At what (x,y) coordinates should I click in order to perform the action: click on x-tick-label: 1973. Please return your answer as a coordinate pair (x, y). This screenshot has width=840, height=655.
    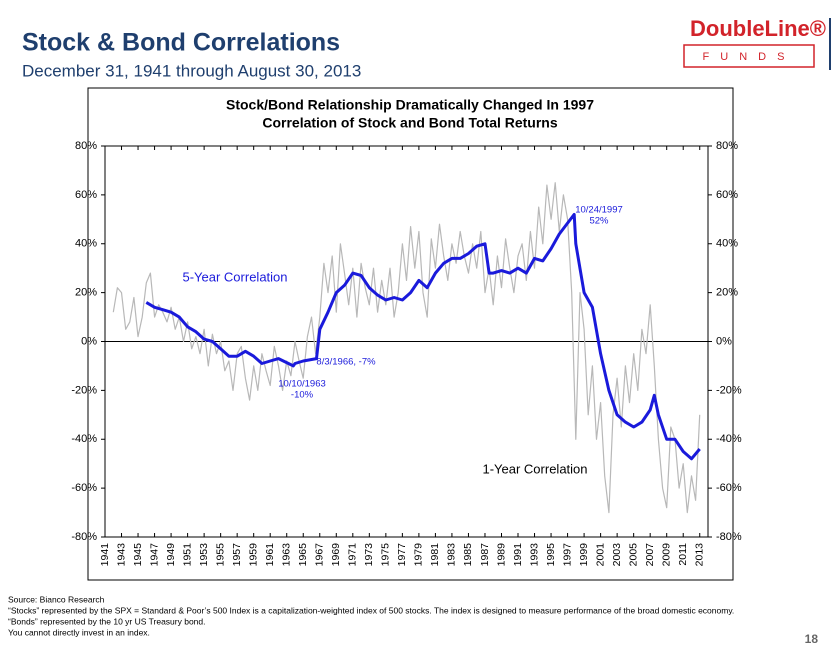
    Looking at the image, I should click on (369, 555).